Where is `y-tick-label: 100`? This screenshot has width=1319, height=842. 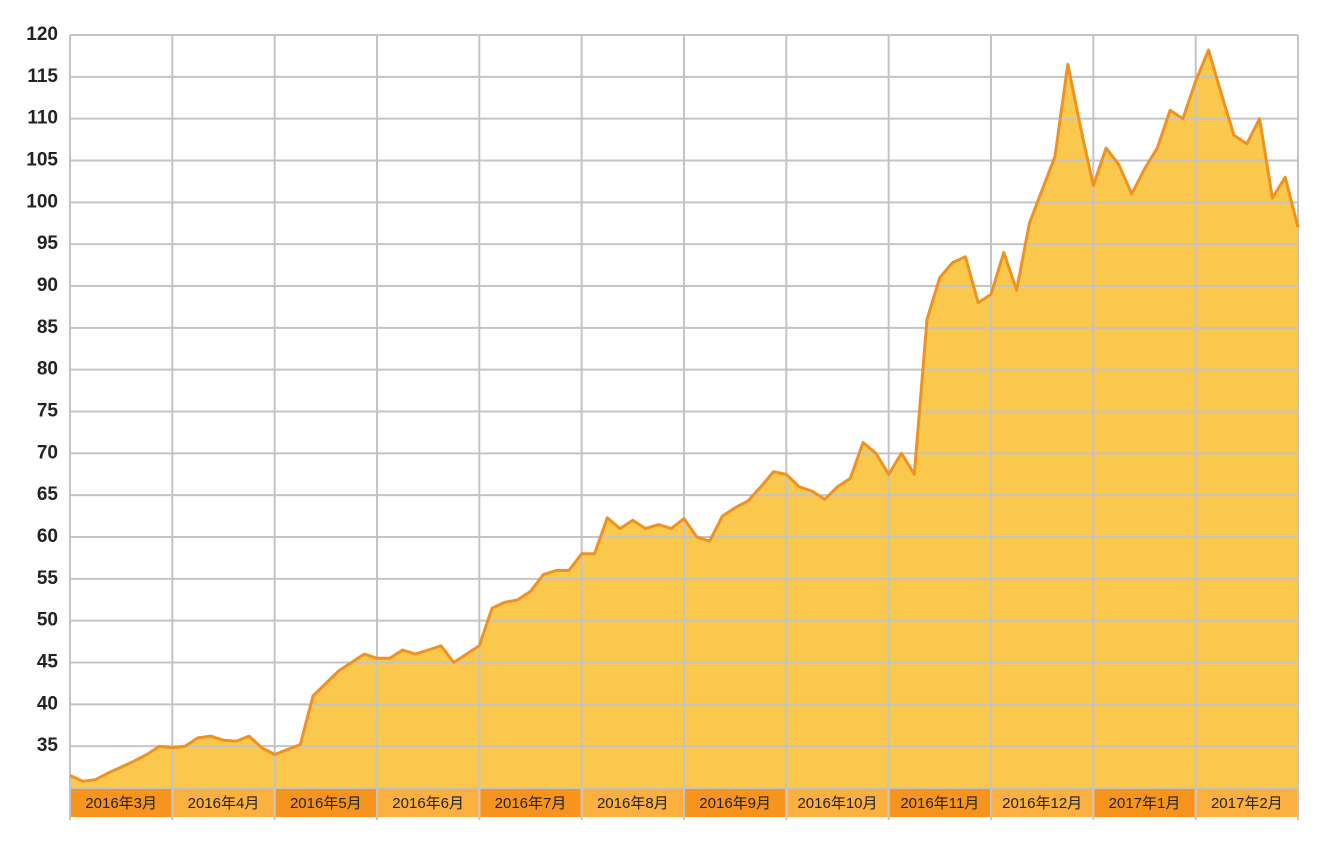 y-tick-label: 100 is located at coordinates (42, 201).